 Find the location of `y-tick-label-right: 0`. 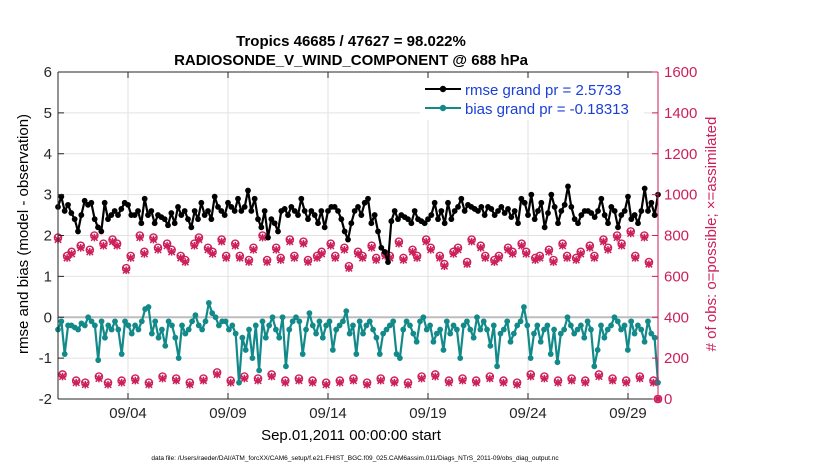

y-tick-label-right: 0 is located at coordinates (668, 399).